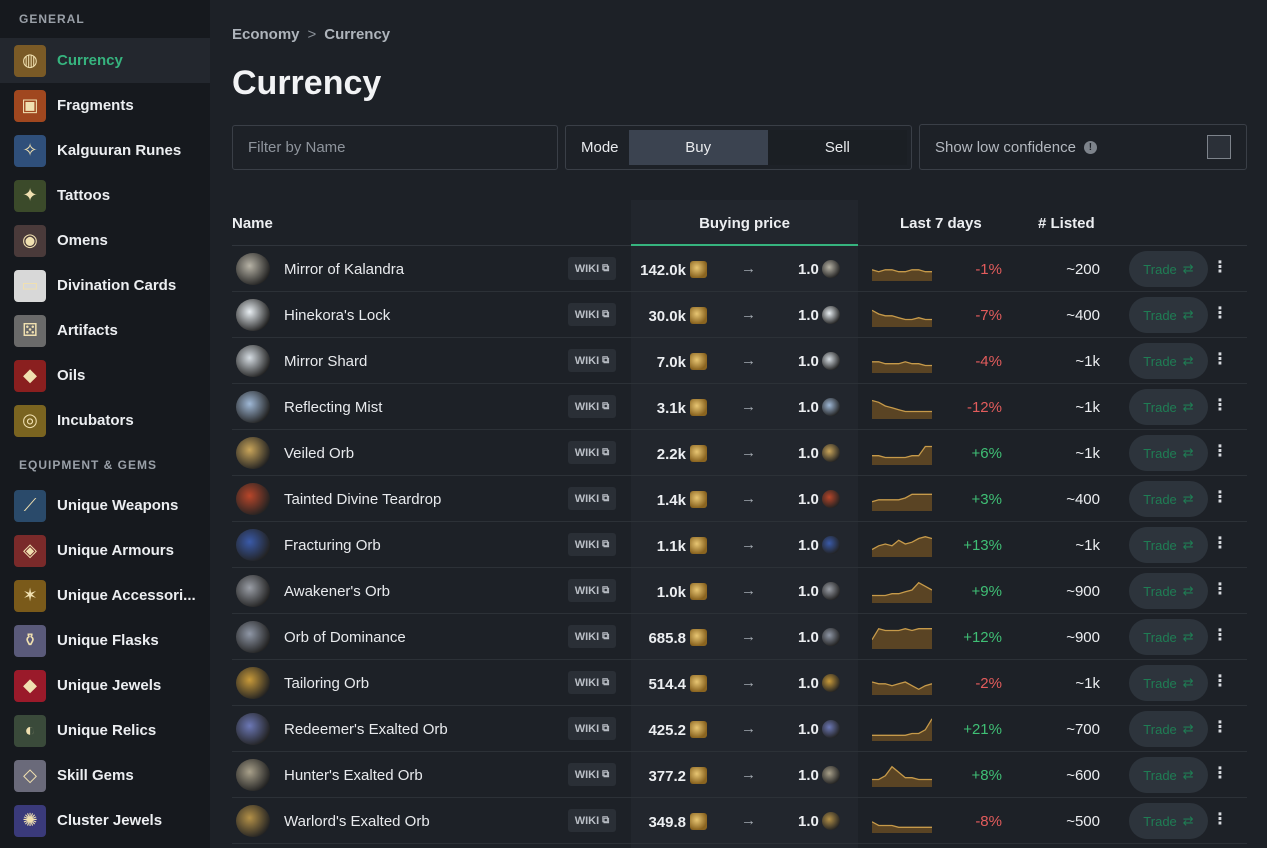 This screenshot has width=1267, height=848. I want to click on item-name: Fracturing Orb, so click(332, 545).